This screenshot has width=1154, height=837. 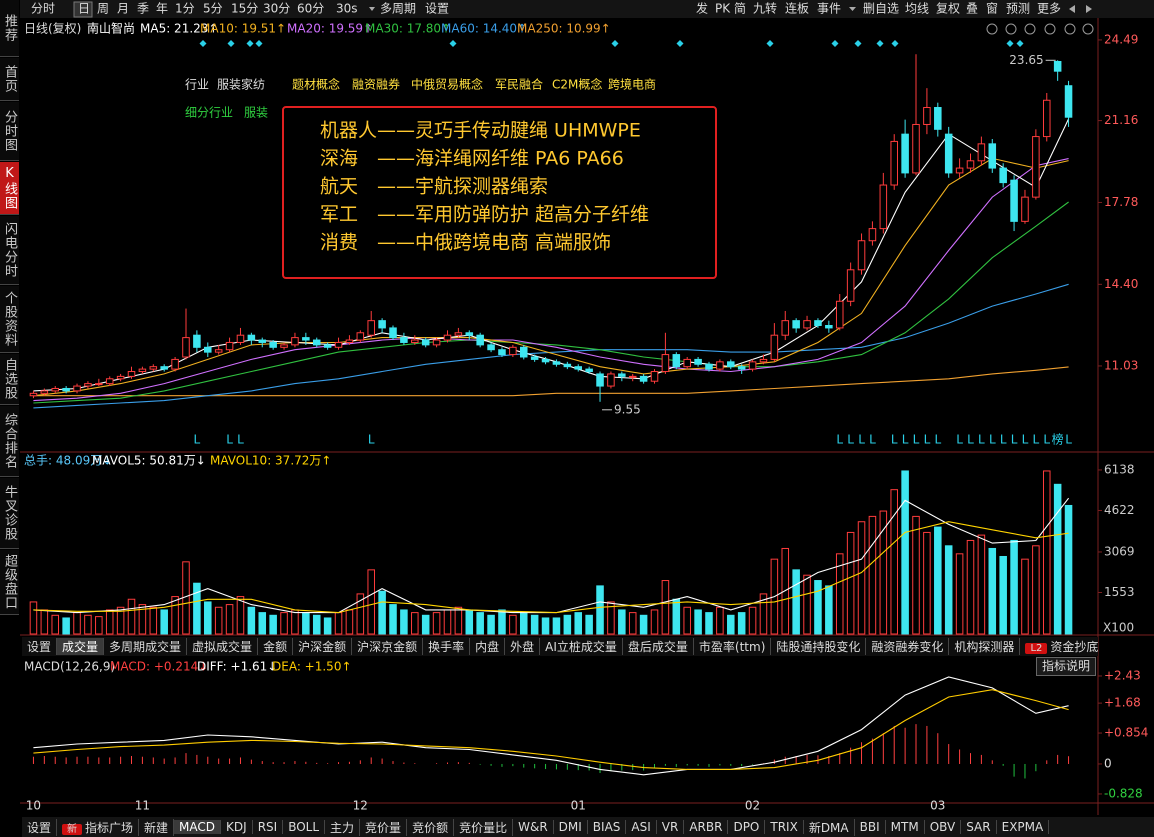 What do you see at coordinates (985, 646) in the screenshot?
I see `indicator-tab: 机构探测器` at bounding box center [985, 646].